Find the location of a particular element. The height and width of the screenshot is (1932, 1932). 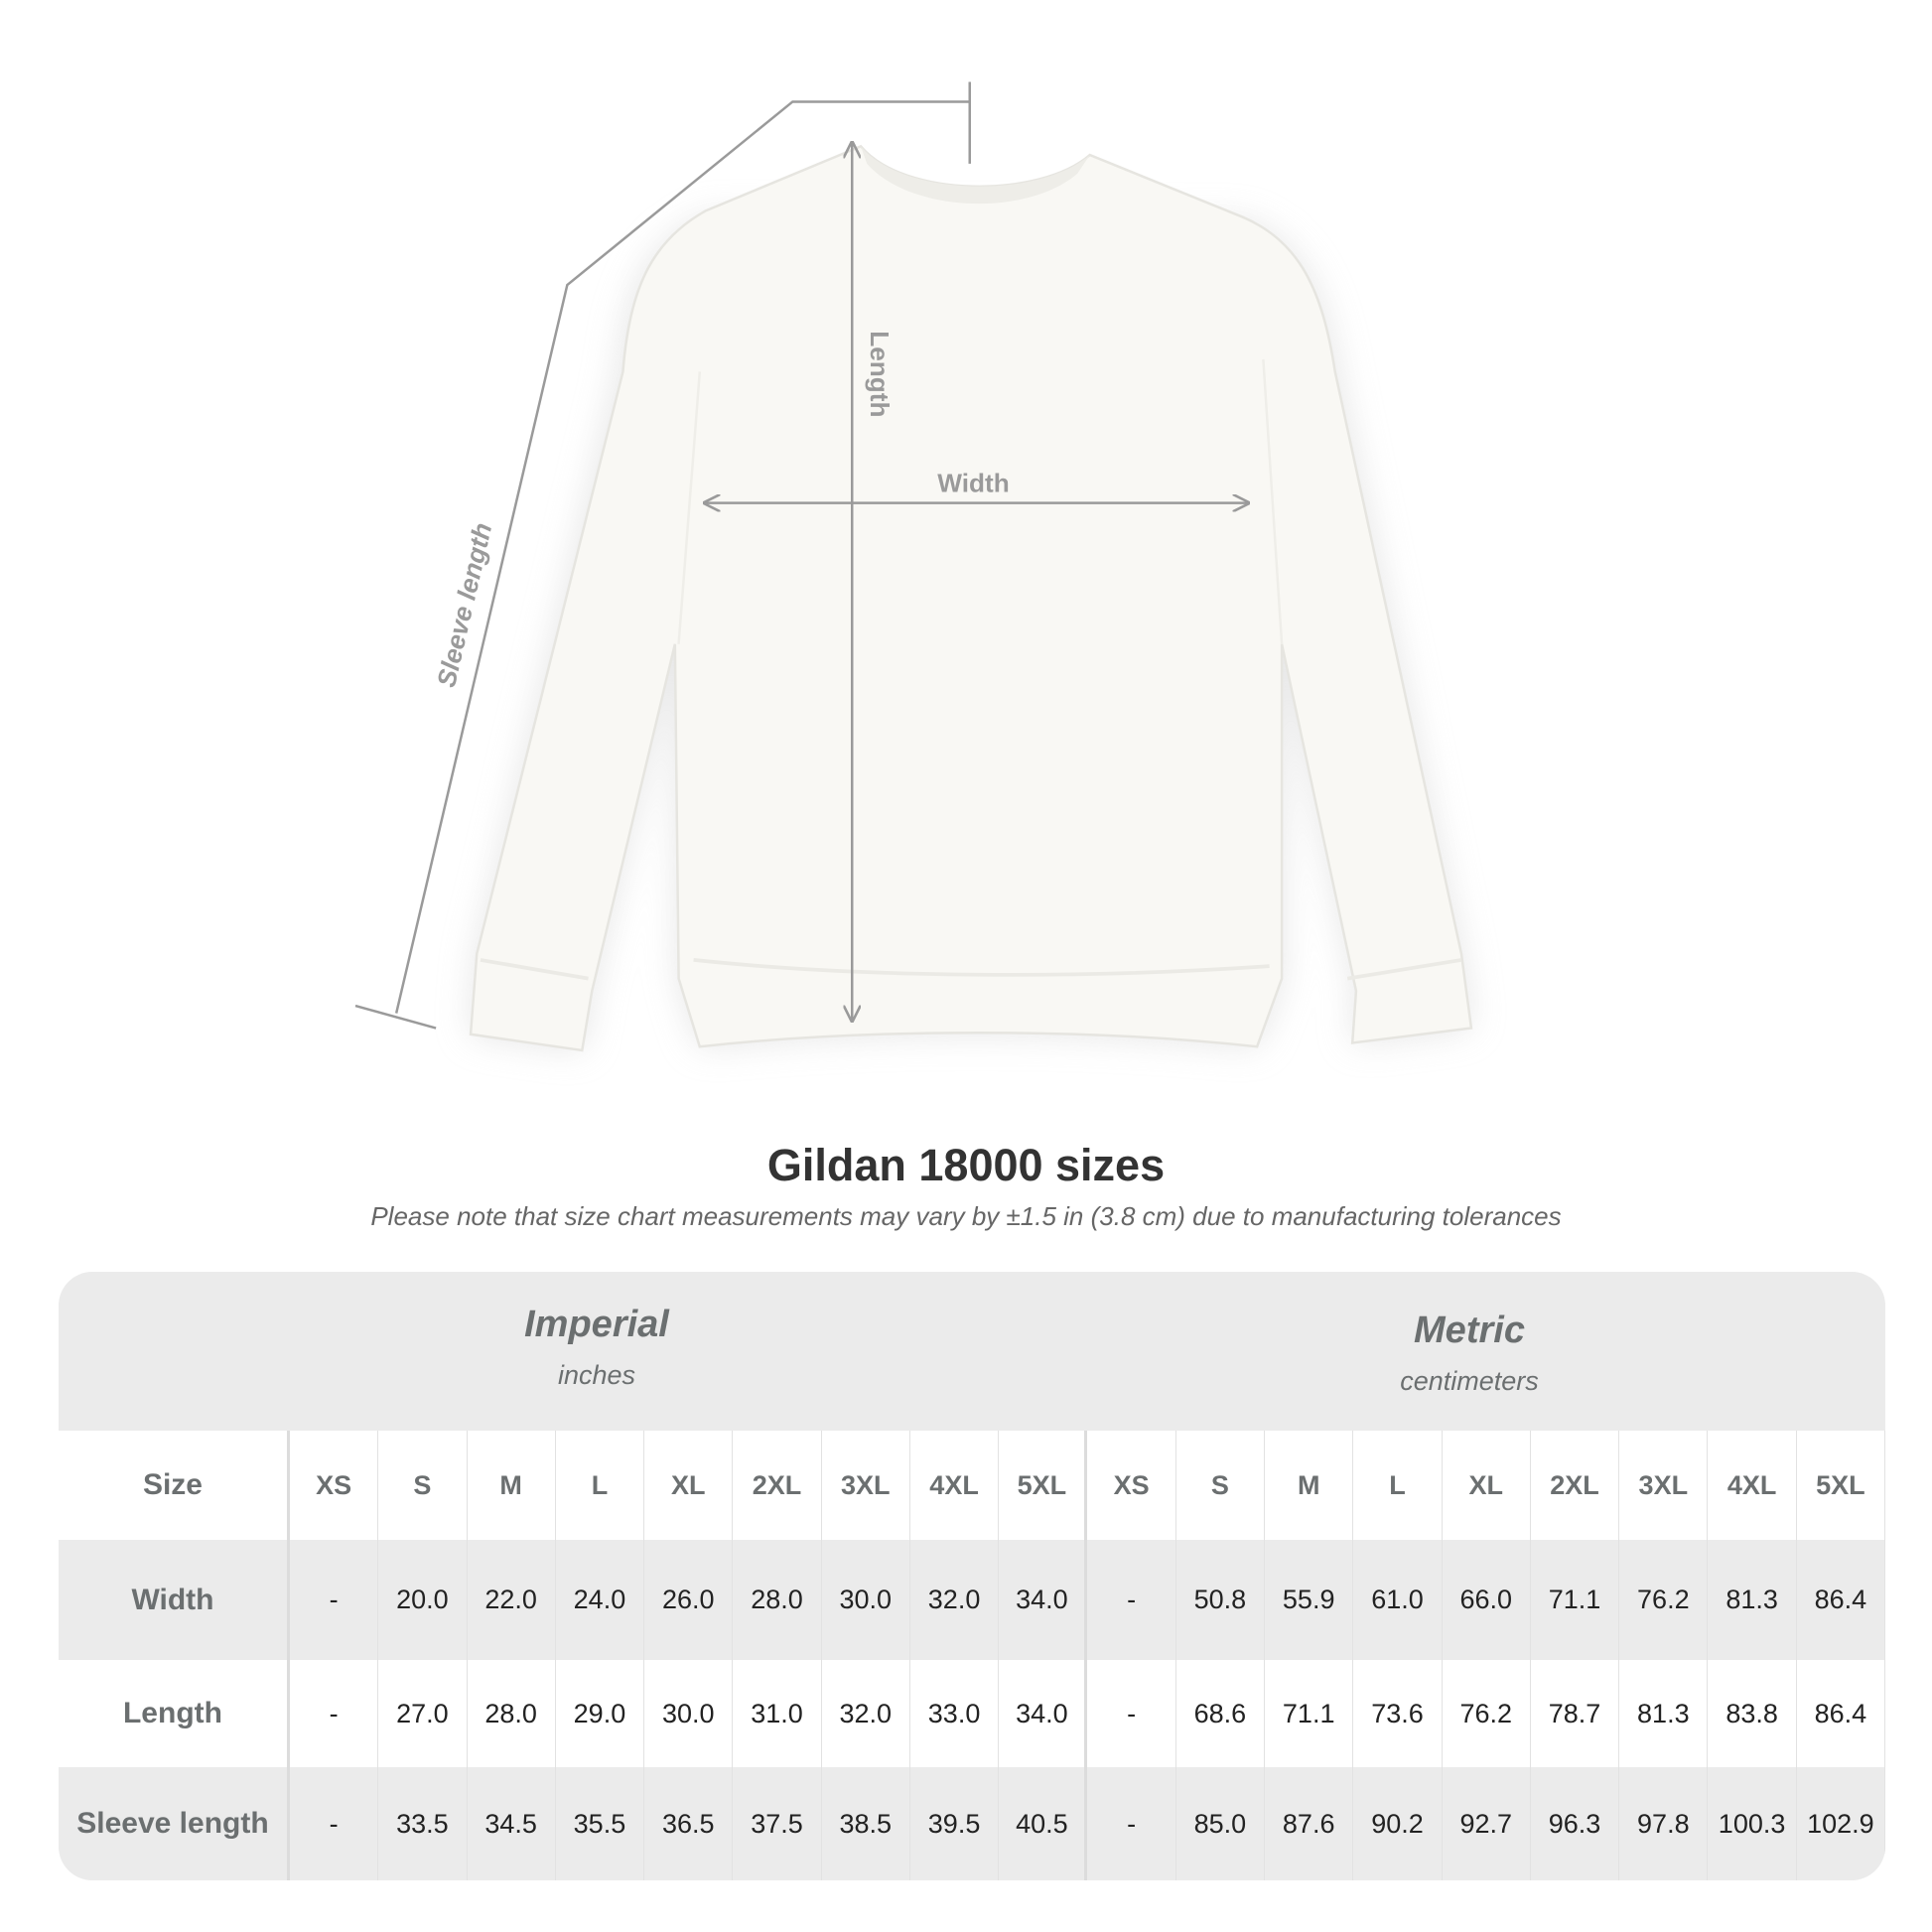

size-header-metric: XS is located at coordinates (1132, 1486).